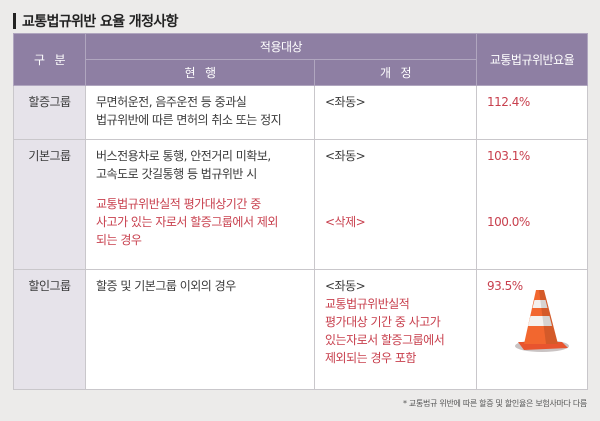  Describe the element at coordinates (508, 156) in the screenshot. I see `row-rate: 103.1%` at that location.